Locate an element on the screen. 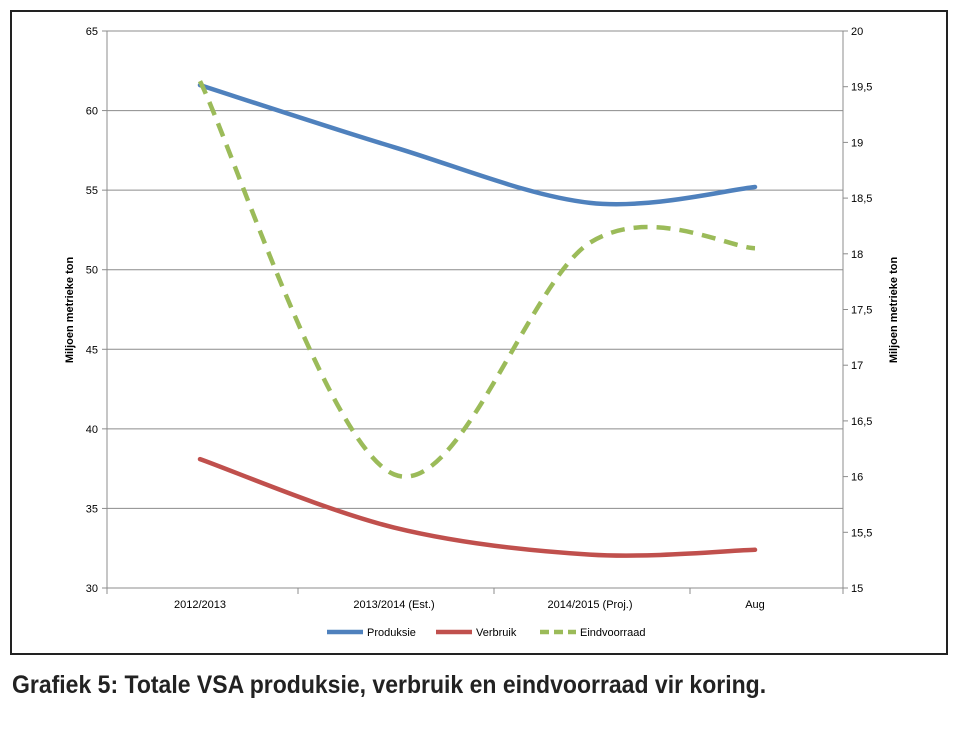  x-tick-label: 2013/2014 (Est.) is located at coordinates (393, 605).